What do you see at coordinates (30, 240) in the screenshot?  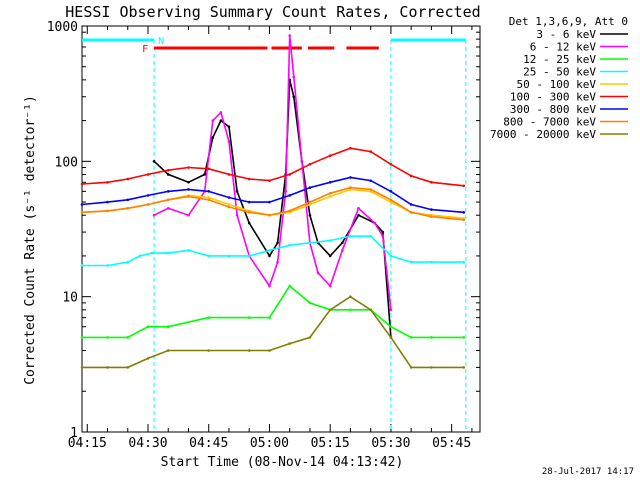 I see `y-axis-label: Corrected Count Rate (s⁻¹ detector⁻¹)` at bounding box center [30, 240].